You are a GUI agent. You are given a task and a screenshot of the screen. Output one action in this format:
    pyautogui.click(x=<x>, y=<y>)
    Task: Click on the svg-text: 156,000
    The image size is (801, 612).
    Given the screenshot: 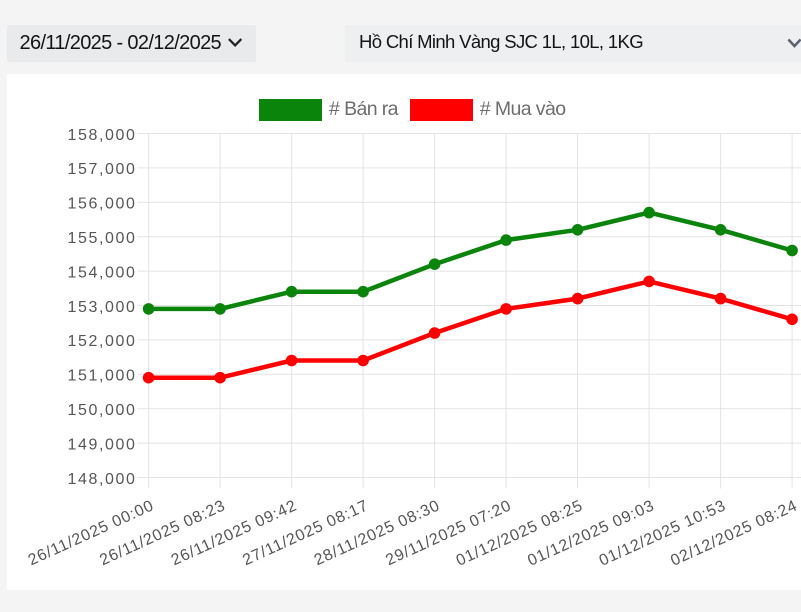 What is the action you would take?
    pyautogui.click(x=101, y=204)
    